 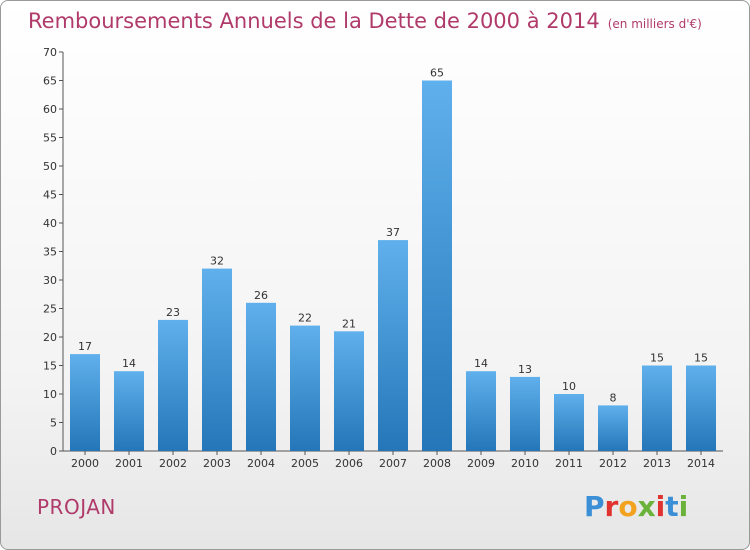 I want to click on x-tick-label: 2005, so click(x=305, y=463).